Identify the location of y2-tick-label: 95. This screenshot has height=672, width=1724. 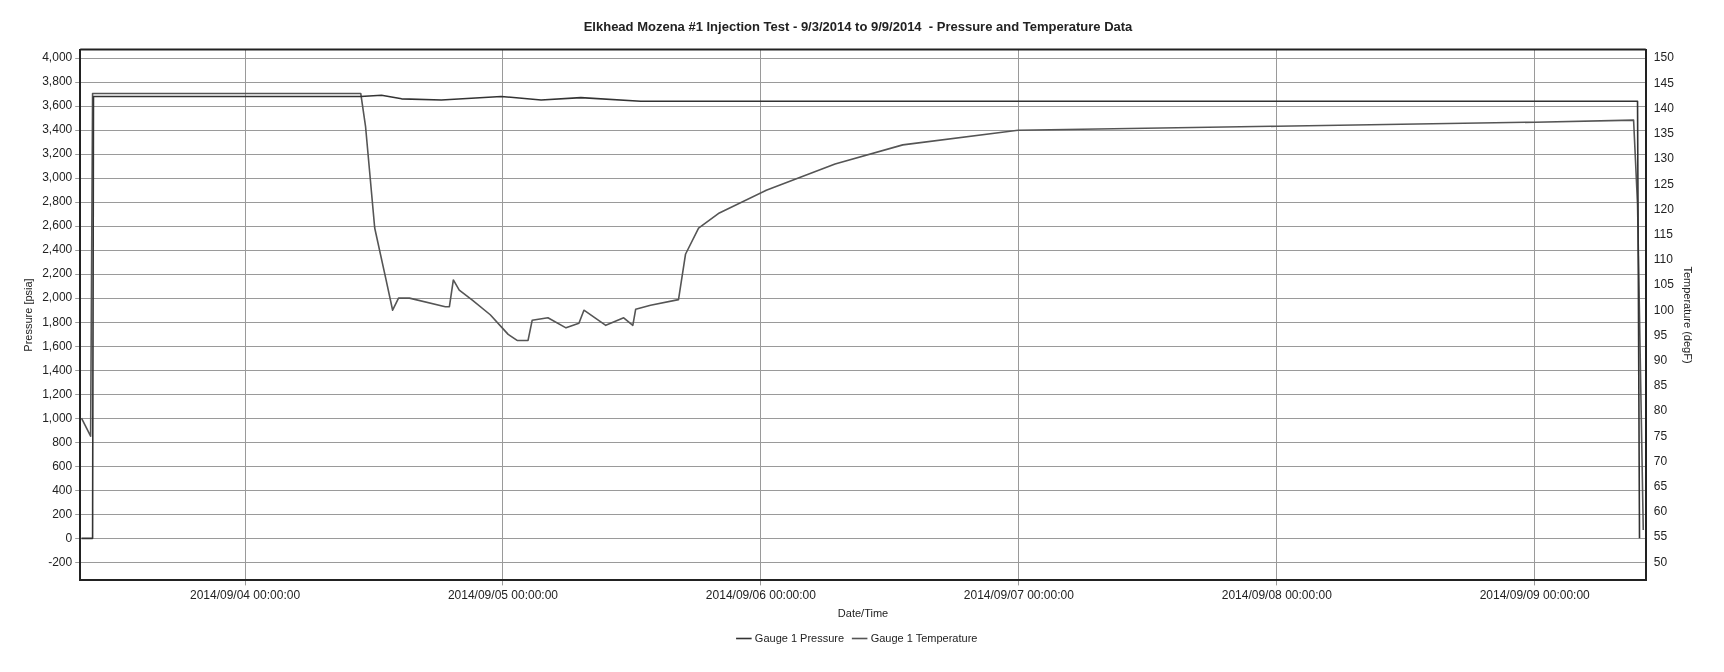
(1660, 334).